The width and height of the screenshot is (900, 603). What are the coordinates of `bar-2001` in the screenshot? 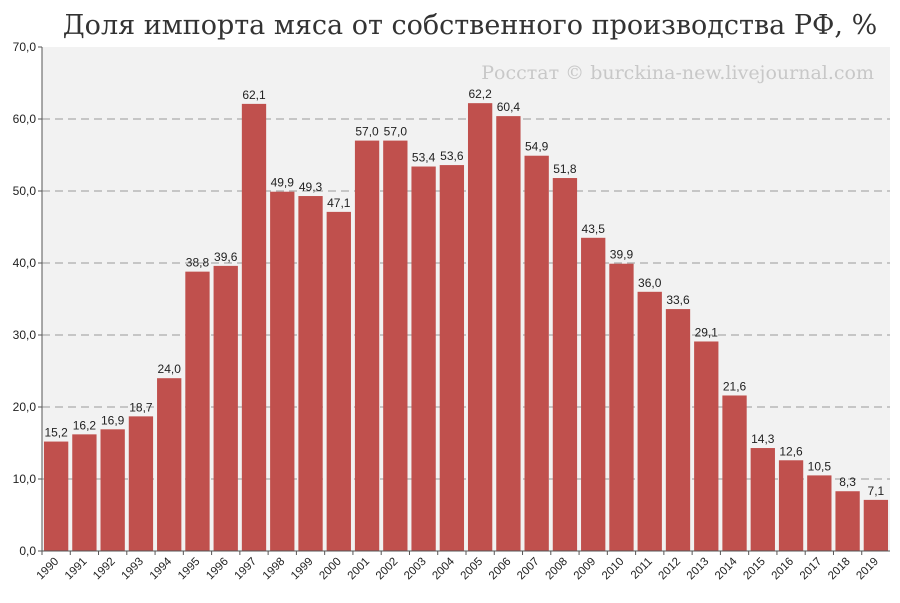 It's located at (367, 345).